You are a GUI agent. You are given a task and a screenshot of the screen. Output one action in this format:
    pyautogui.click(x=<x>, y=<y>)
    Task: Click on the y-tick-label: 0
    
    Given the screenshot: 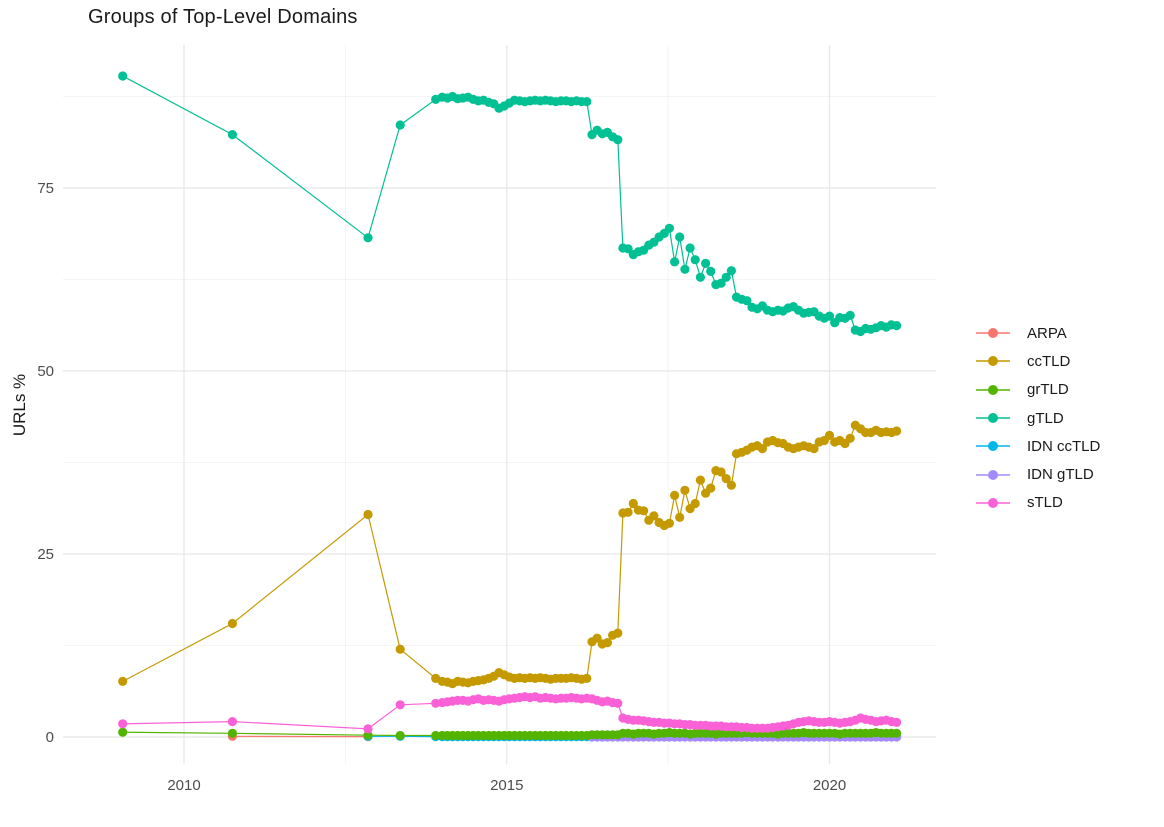 What is the action you would take?
    pyautogui.click(x=50, y=737)
    